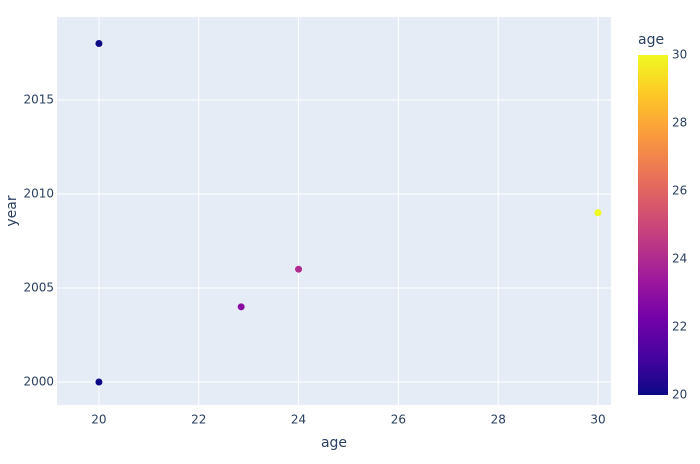 This screenshot has width=700, height=464. I want to click on colorbar-tick-label: 20, so click(679, 395).